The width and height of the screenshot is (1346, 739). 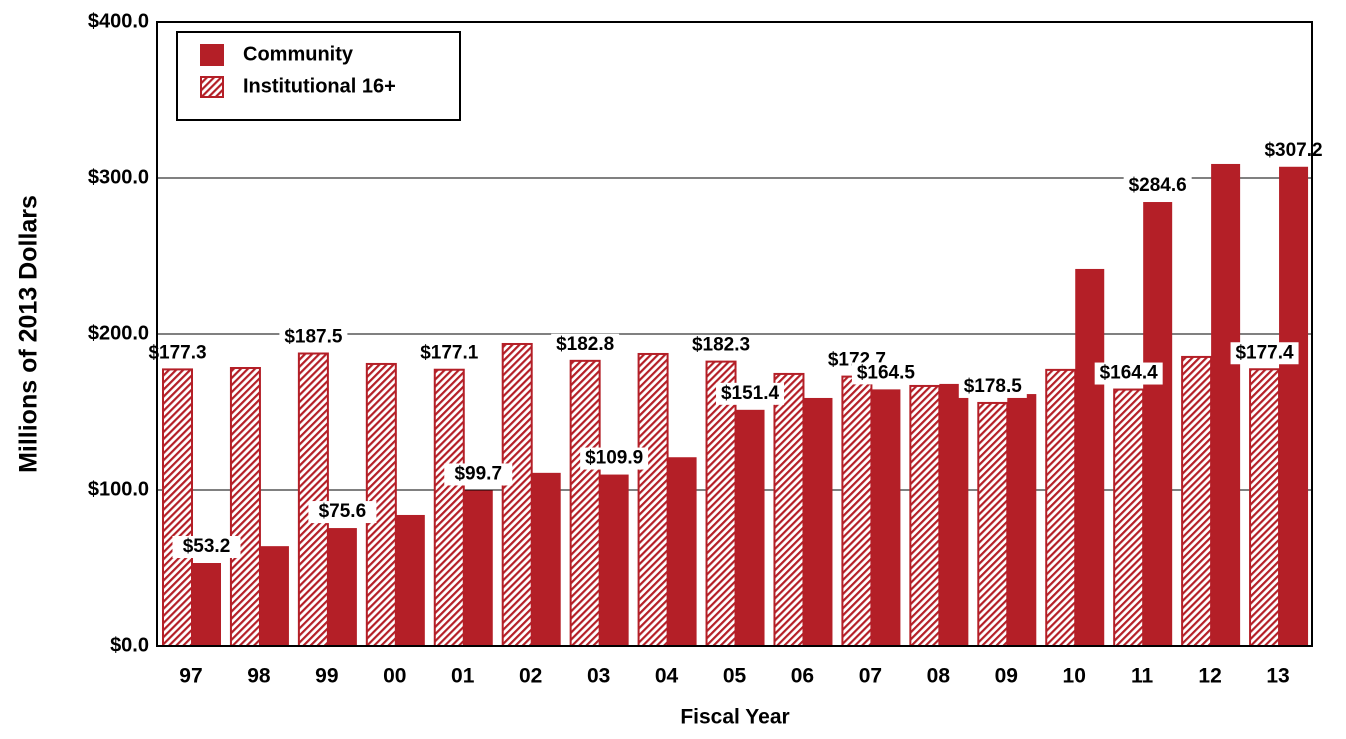 What do you see at coordinates (118, 21) in the screenshot?
I see `y-tick-label: $400.0` at bounding box center [118, 21].